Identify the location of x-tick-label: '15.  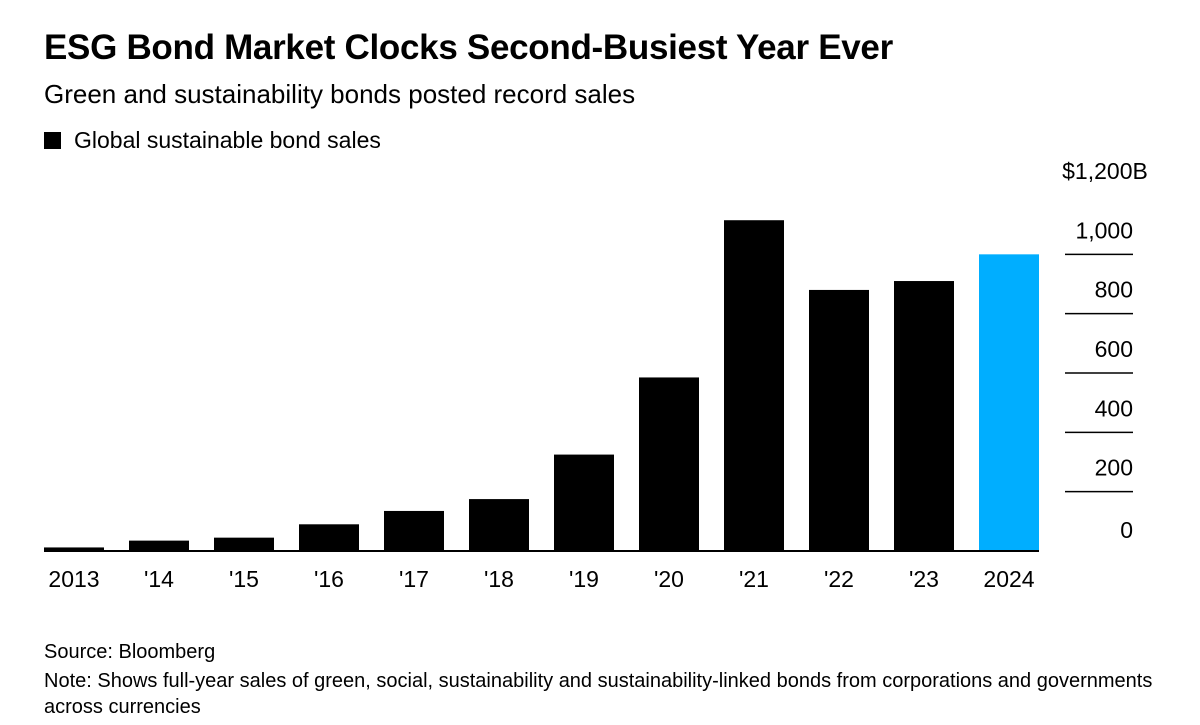
(244, 579).